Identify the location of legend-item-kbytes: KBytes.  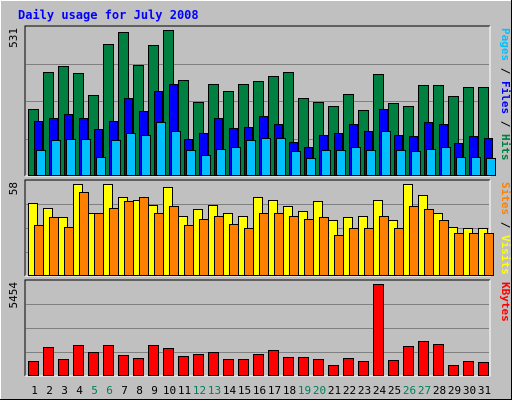
(505, 302).